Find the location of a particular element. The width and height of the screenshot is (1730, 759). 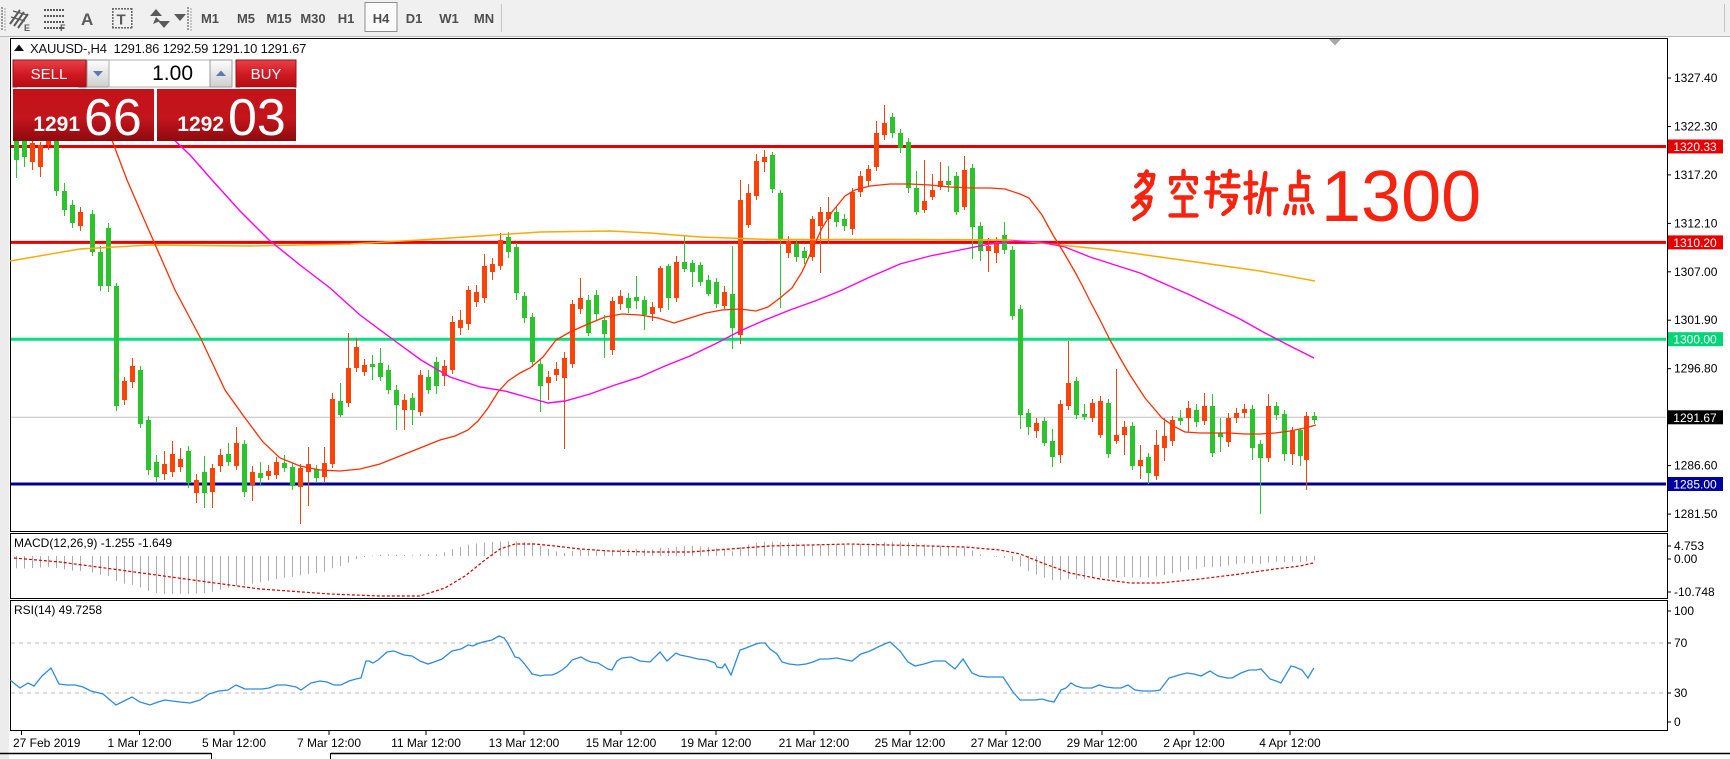

svg-text: D1 is located at coordinates (414, 18).